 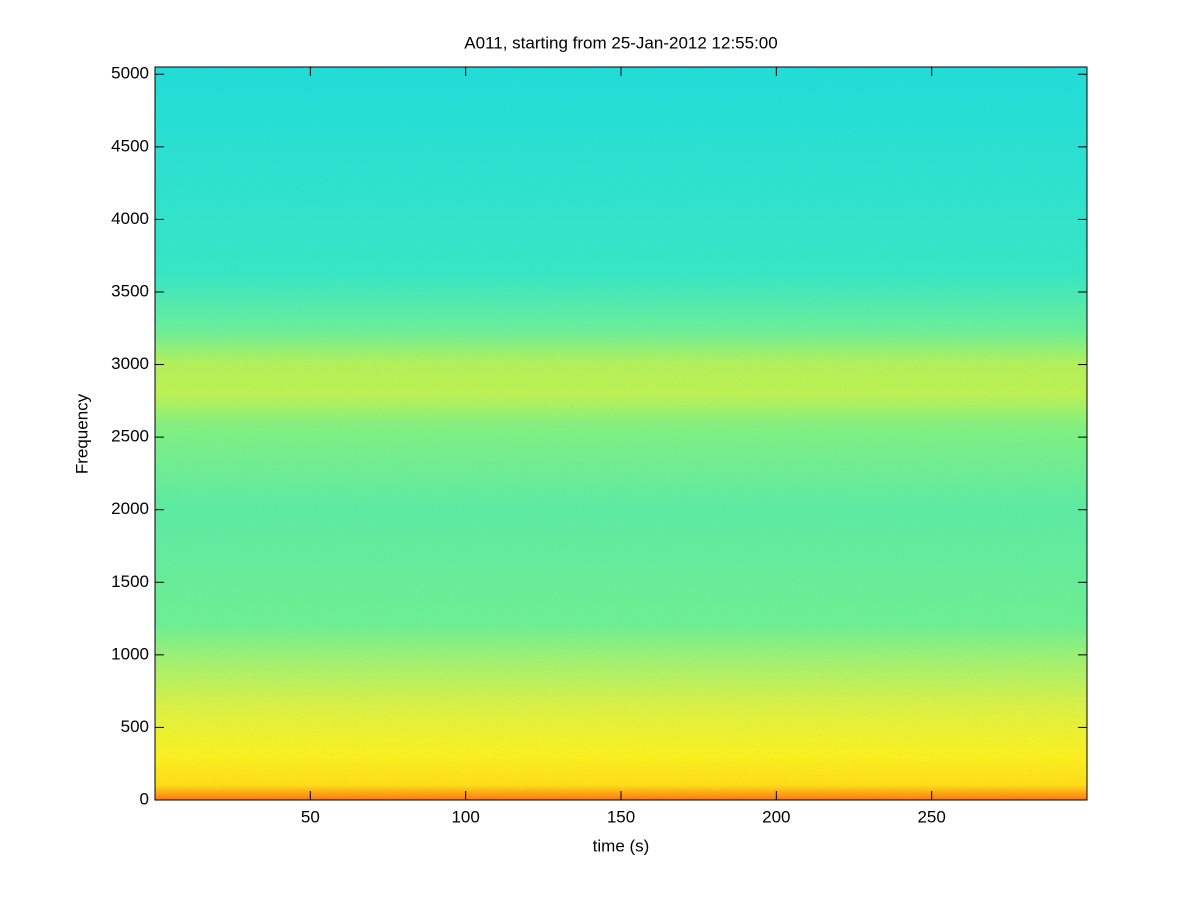 I want to click on y-tick-label: 500, so click(x=135, y=726).